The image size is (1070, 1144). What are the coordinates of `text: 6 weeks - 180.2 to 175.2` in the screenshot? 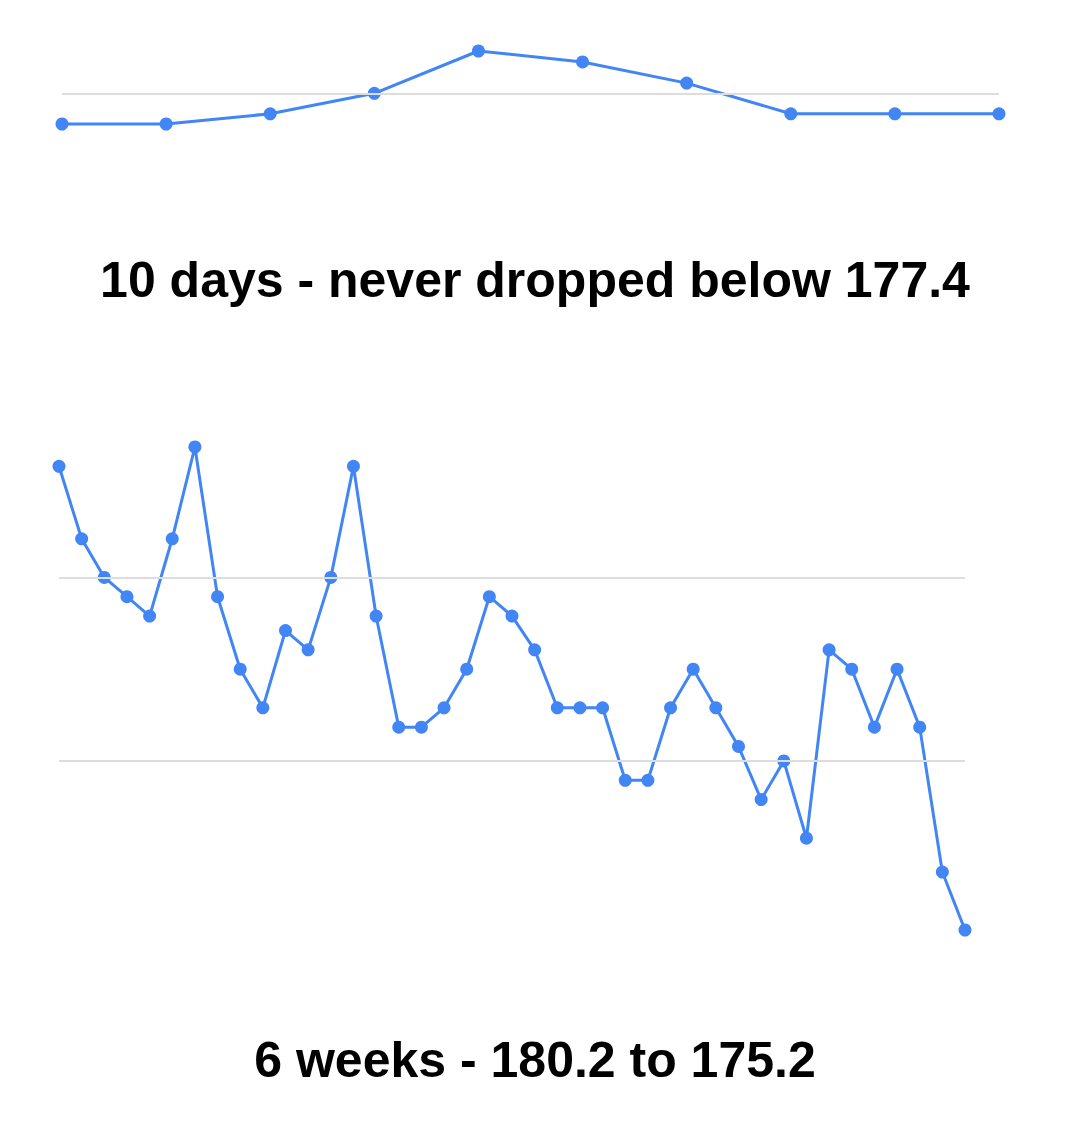 It's located at (535, 1060).